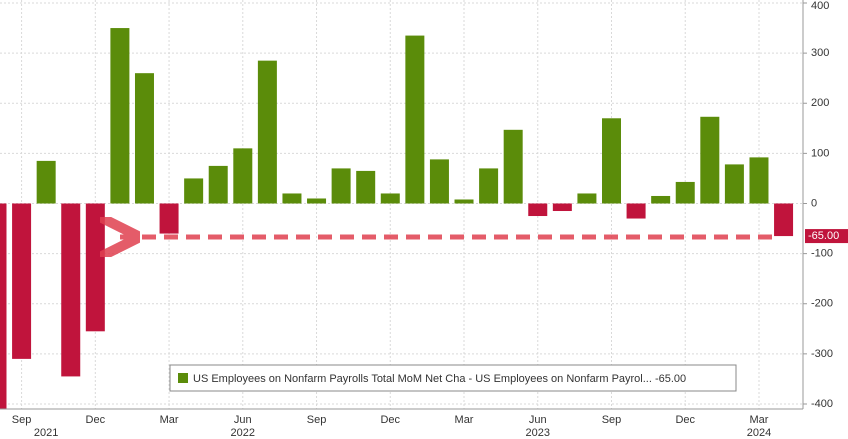 The image size is (848, 439). What do you see at coordinates (183, 378) in the screenshot?
I see `legend-swatch` at bounding box center [183, 378].